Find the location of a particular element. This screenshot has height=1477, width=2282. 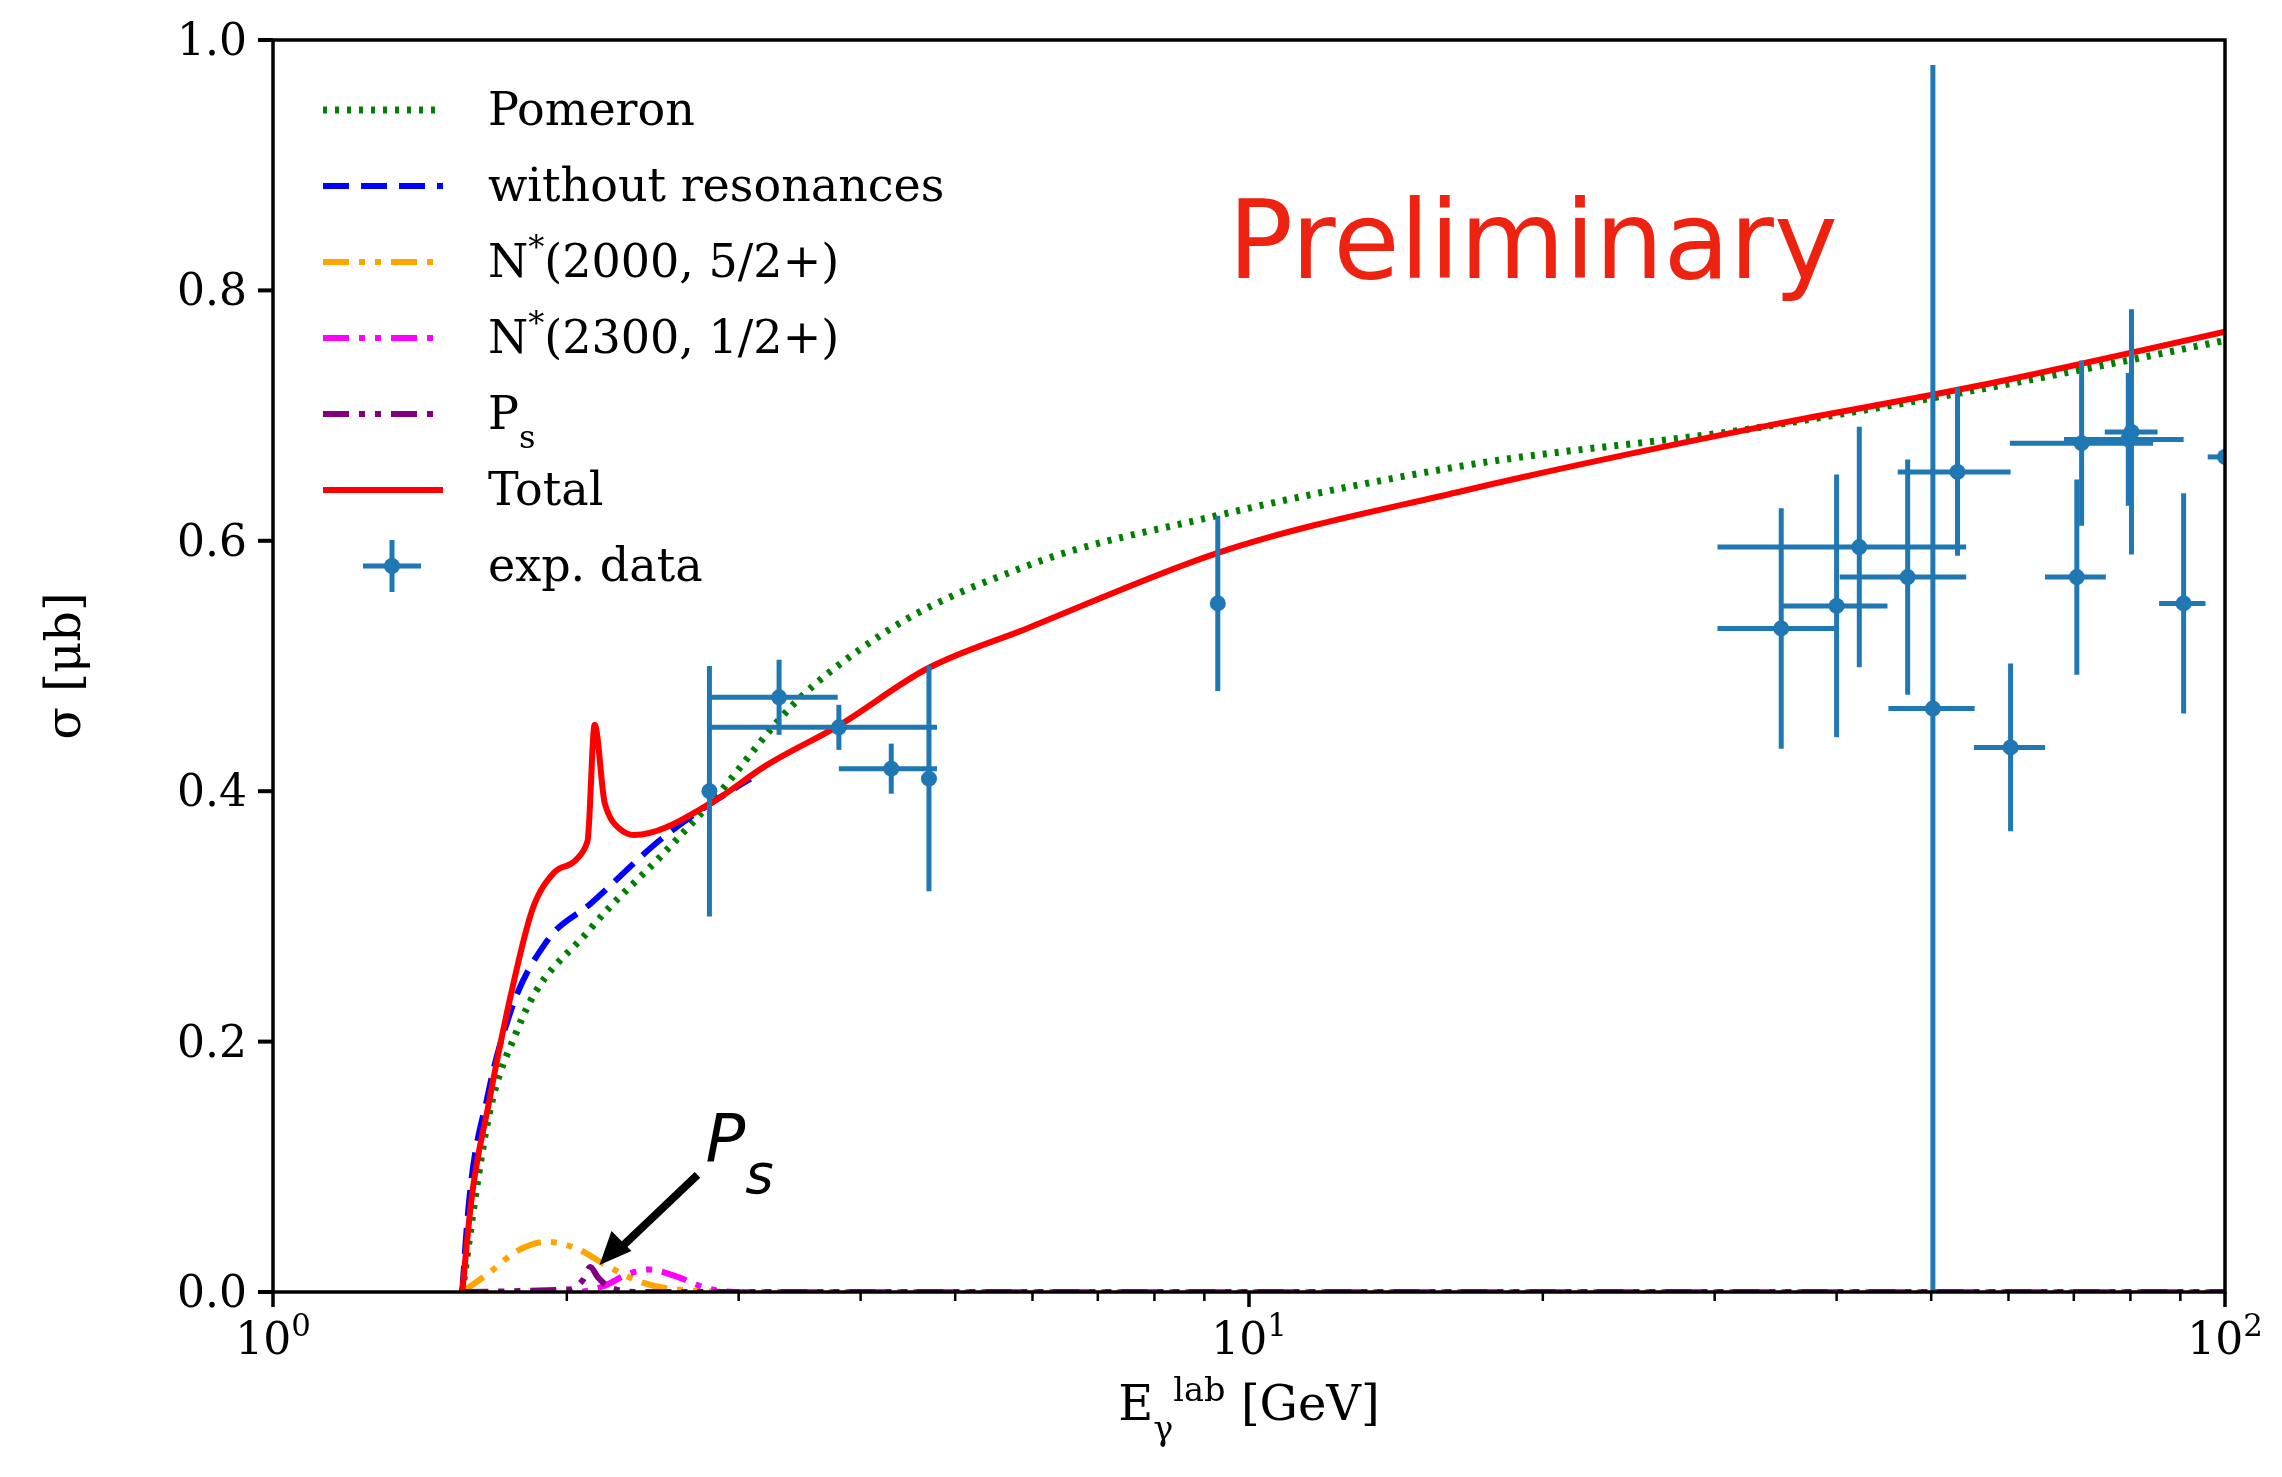

legend-label: Total is located at coordinates (546, 489).